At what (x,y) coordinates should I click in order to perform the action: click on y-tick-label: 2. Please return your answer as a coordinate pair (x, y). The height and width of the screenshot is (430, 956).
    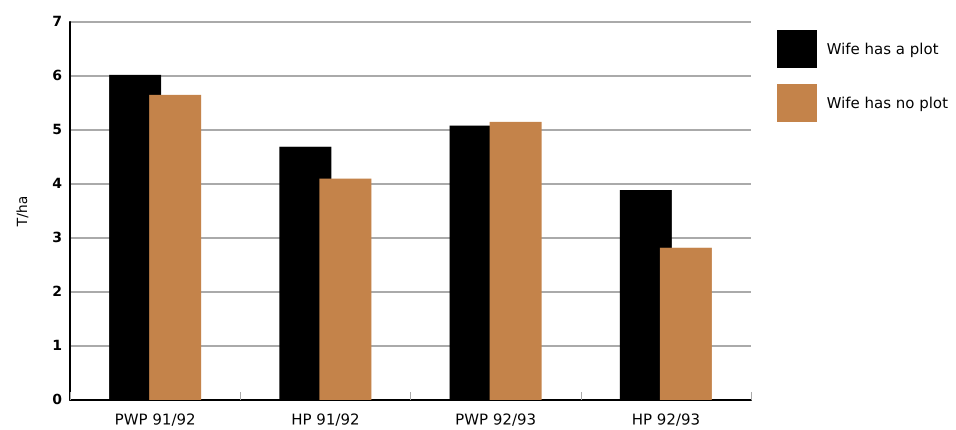
    Looking at the image, I should click on (57, 292).